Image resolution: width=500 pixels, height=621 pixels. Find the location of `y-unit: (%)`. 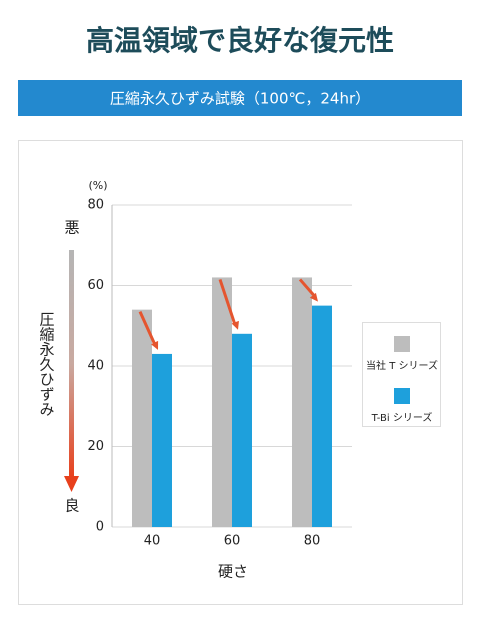

y-unit: (%) is located at coordinates (97, 185).